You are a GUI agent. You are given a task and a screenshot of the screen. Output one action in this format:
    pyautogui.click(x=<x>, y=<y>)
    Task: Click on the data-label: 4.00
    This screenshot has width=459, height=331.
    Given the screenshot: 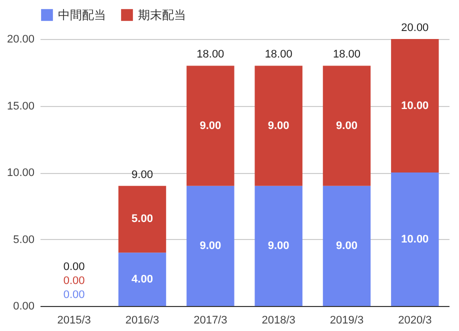 What is the action you would take?
    pyautogui.click(x=142, y=279)
    